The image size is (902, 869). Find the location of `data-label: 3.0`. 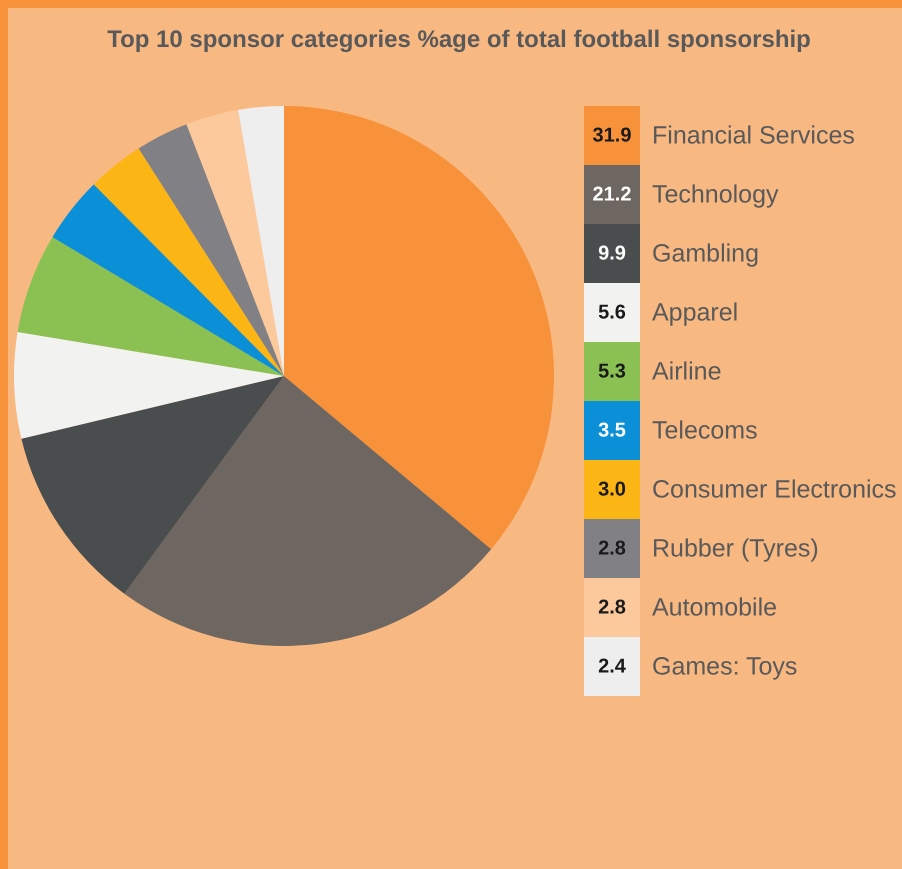

data-label: 3.0 is located at coordinates (612, 489).